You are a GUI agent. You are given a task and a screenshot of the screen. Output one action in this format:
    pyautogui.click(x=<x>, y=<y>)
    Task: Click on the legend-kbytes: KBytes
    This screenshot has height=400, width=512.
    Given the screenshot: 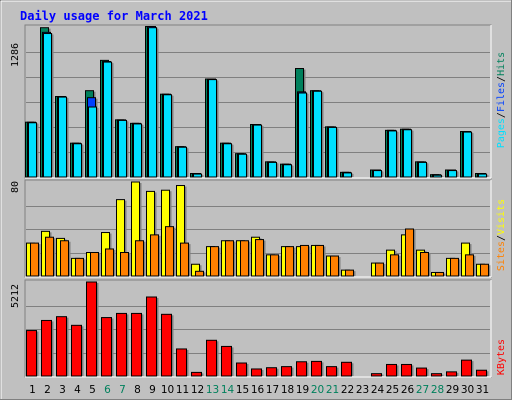 What is the action you would take?
    pyautogui.click(x=501, y=357)
    